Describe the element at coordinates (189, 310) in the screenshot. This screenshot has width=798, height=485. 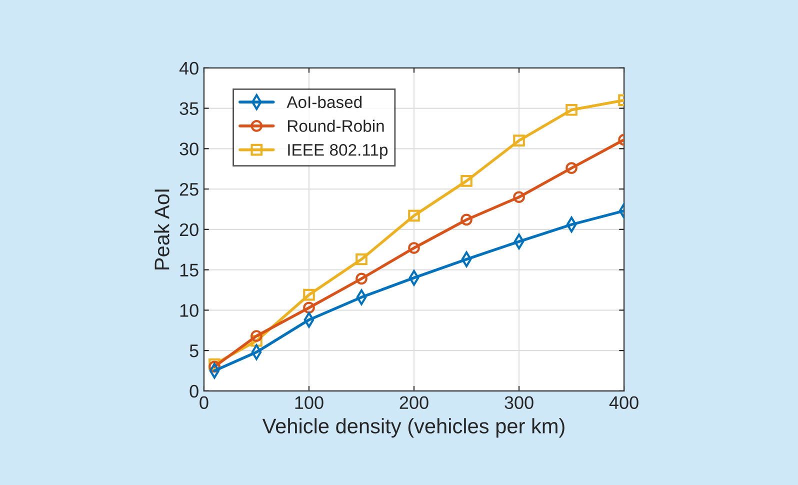
I see `y-tick-label: 10` at that location.